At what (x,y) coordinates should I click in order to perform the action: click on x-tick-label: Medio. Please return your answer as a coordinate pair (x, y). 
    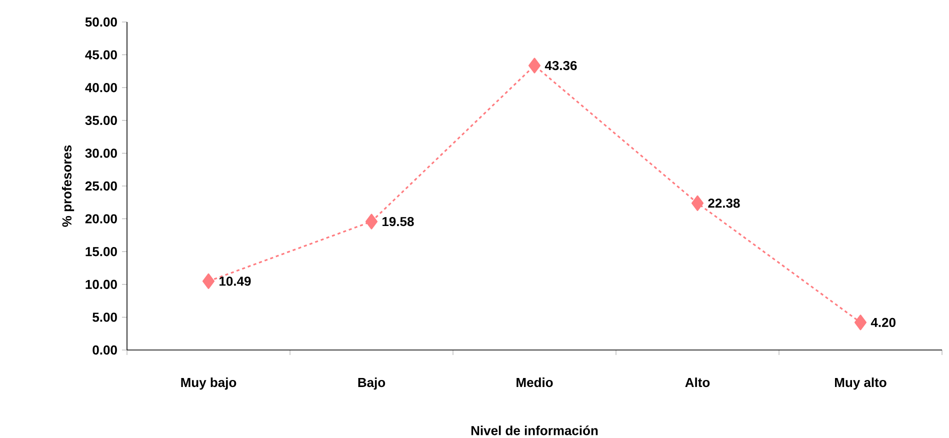
    Looking at the image, I should click on (534, 383).